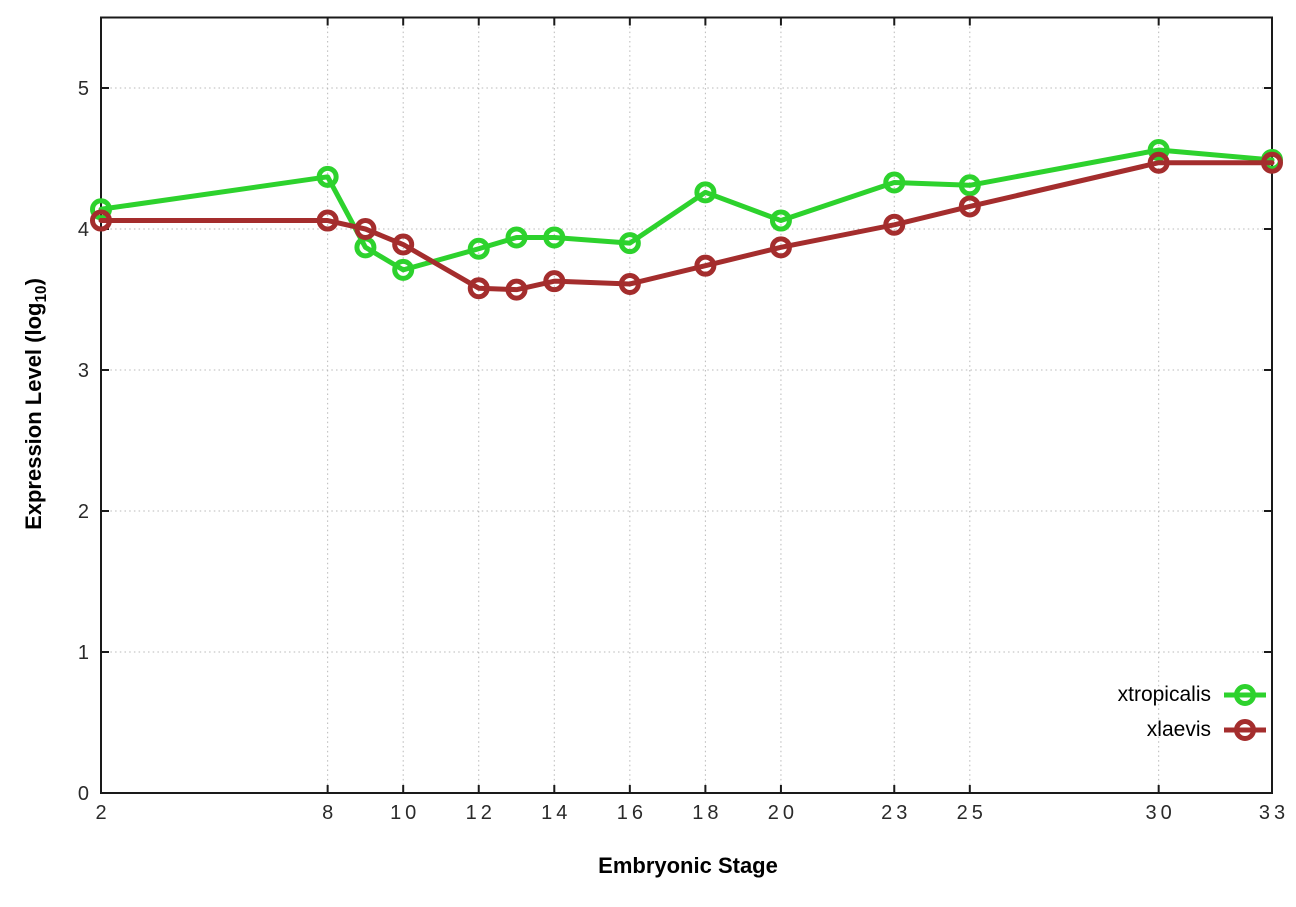 The height and width of the screenshot is (907, 1296). What do you see at coordinates (33, 416) in the screenshot?
I see `y-axis-title-text: Expression Level (log` at bounding box center [33, 416].